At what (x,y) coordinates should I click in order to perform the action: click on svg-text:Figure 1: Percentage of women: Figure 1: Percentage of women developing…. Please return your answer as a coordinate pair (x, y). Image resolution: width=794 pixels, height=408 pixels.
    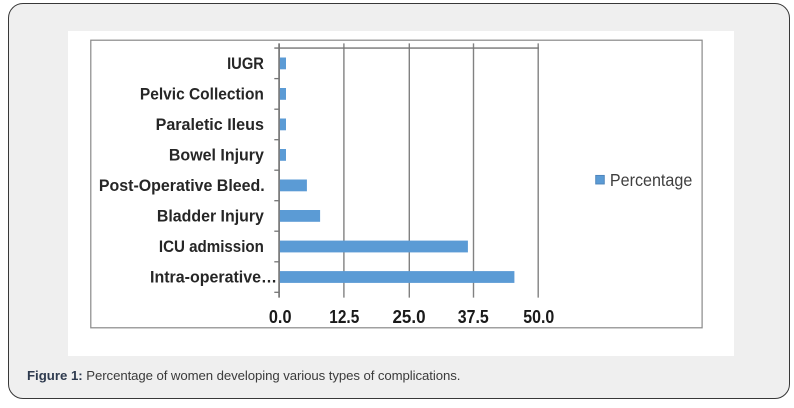
    Looking at the image, I should click on (243, 375).